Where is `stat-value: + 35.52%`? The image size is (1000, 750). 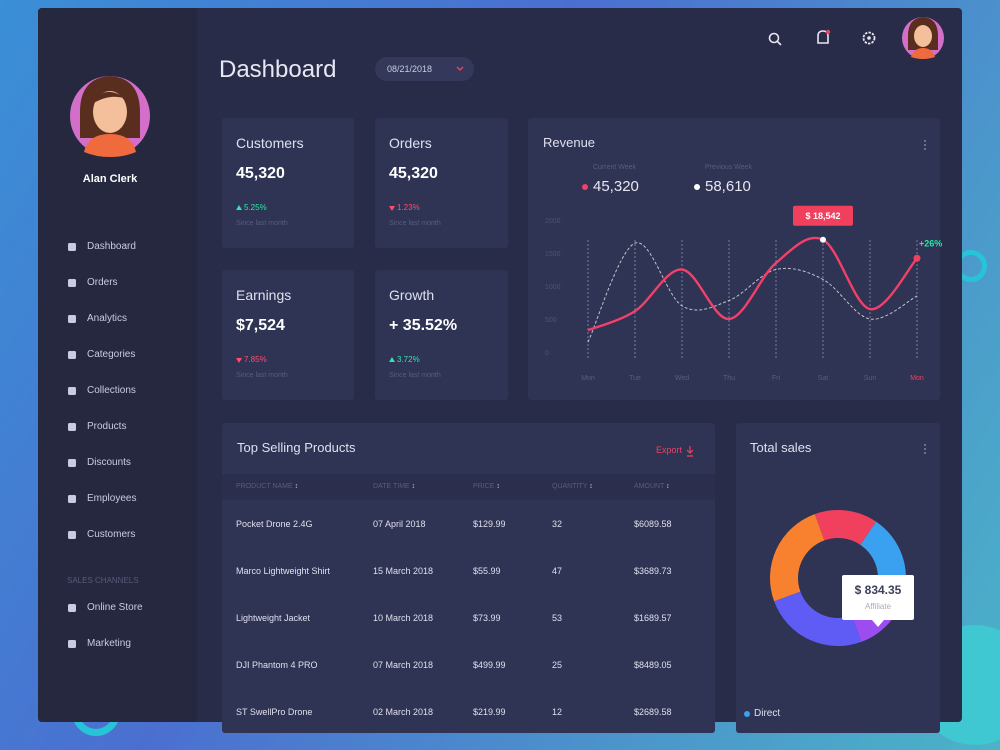
stat-value: + 35.52% is located at coordinates (423, 325).